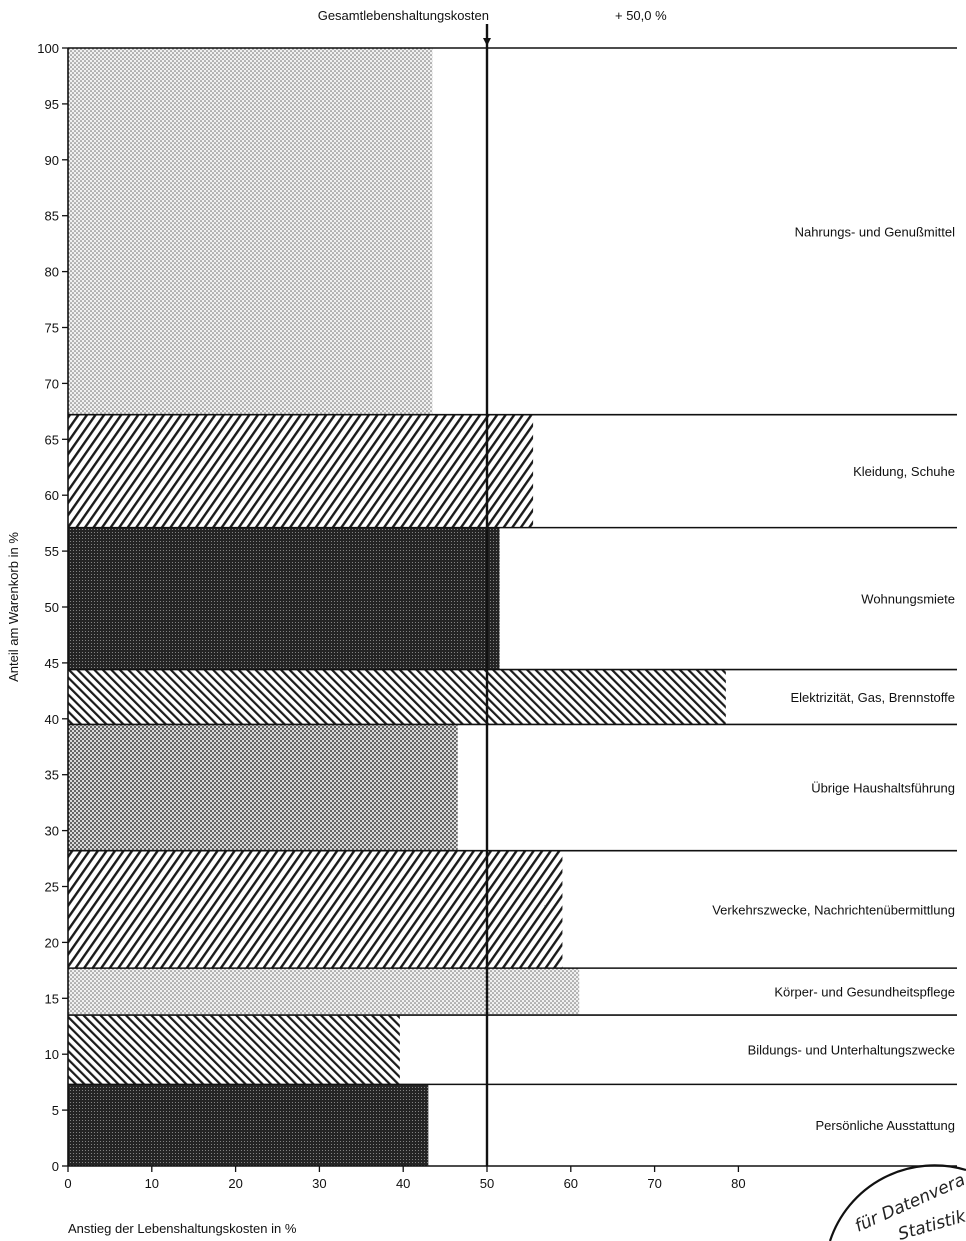 Image resolution: width=966 pixels, height=1241 pixels. What do you see at coordinates (182, 1228) in the screenshot?
I see `x-axis-title: Anstieg der Lebenshaltungskosten in %` at bounding box center [182, 1228].